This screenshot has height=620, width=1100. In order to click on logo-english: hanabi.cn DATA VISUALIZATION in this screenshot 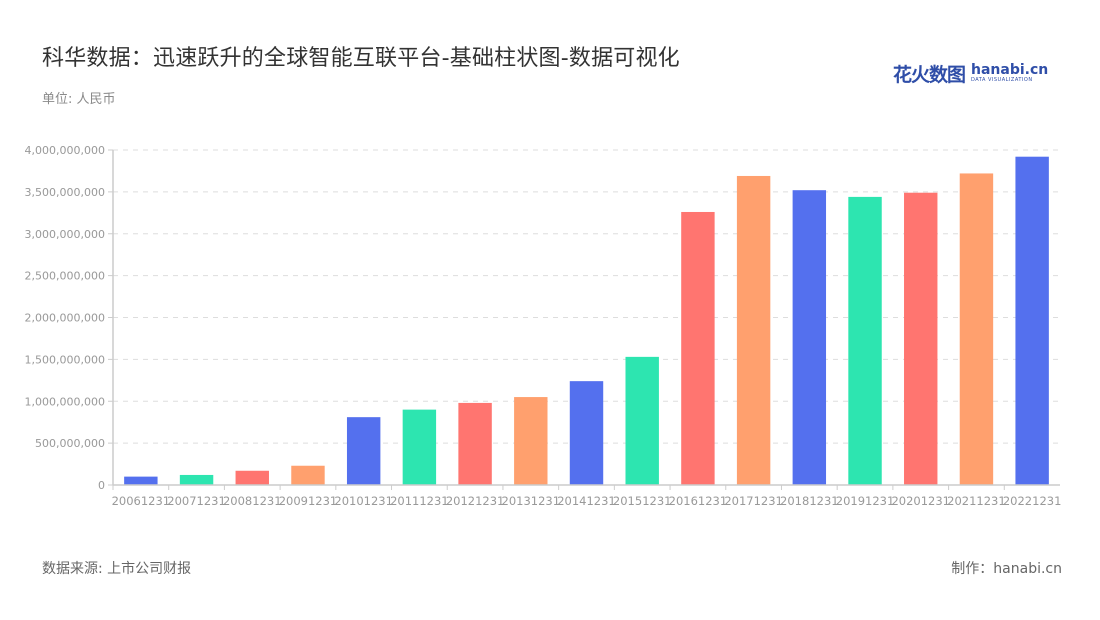, I will do `click(1009, 73)`.